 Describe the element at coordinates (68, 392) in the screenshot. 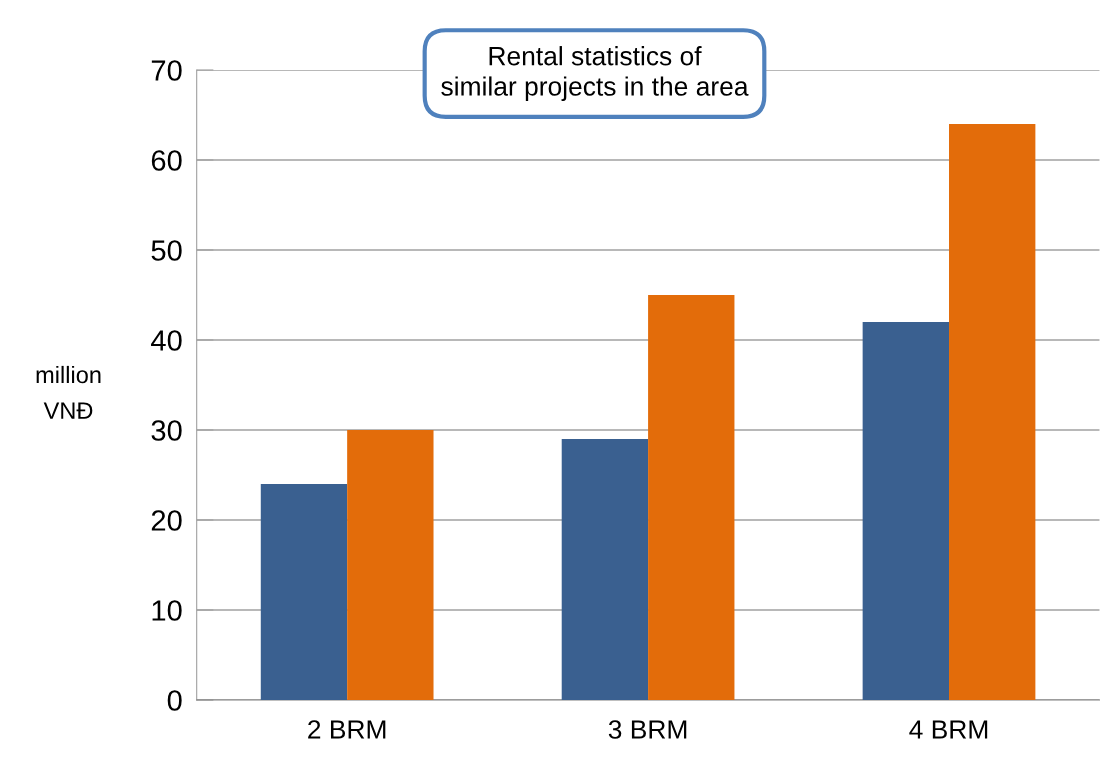

I see `y-axis-title: million VNĐ` at that location.